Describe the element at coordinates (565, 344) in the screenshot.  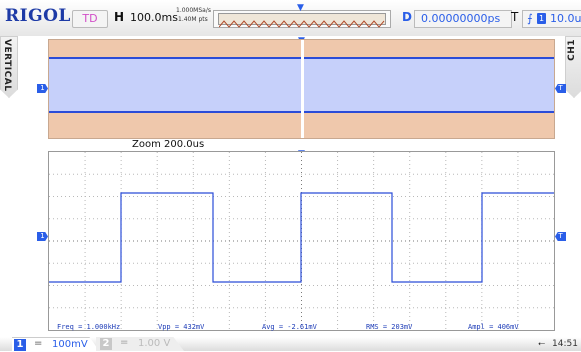
I see `clock: 14:51` at that location.